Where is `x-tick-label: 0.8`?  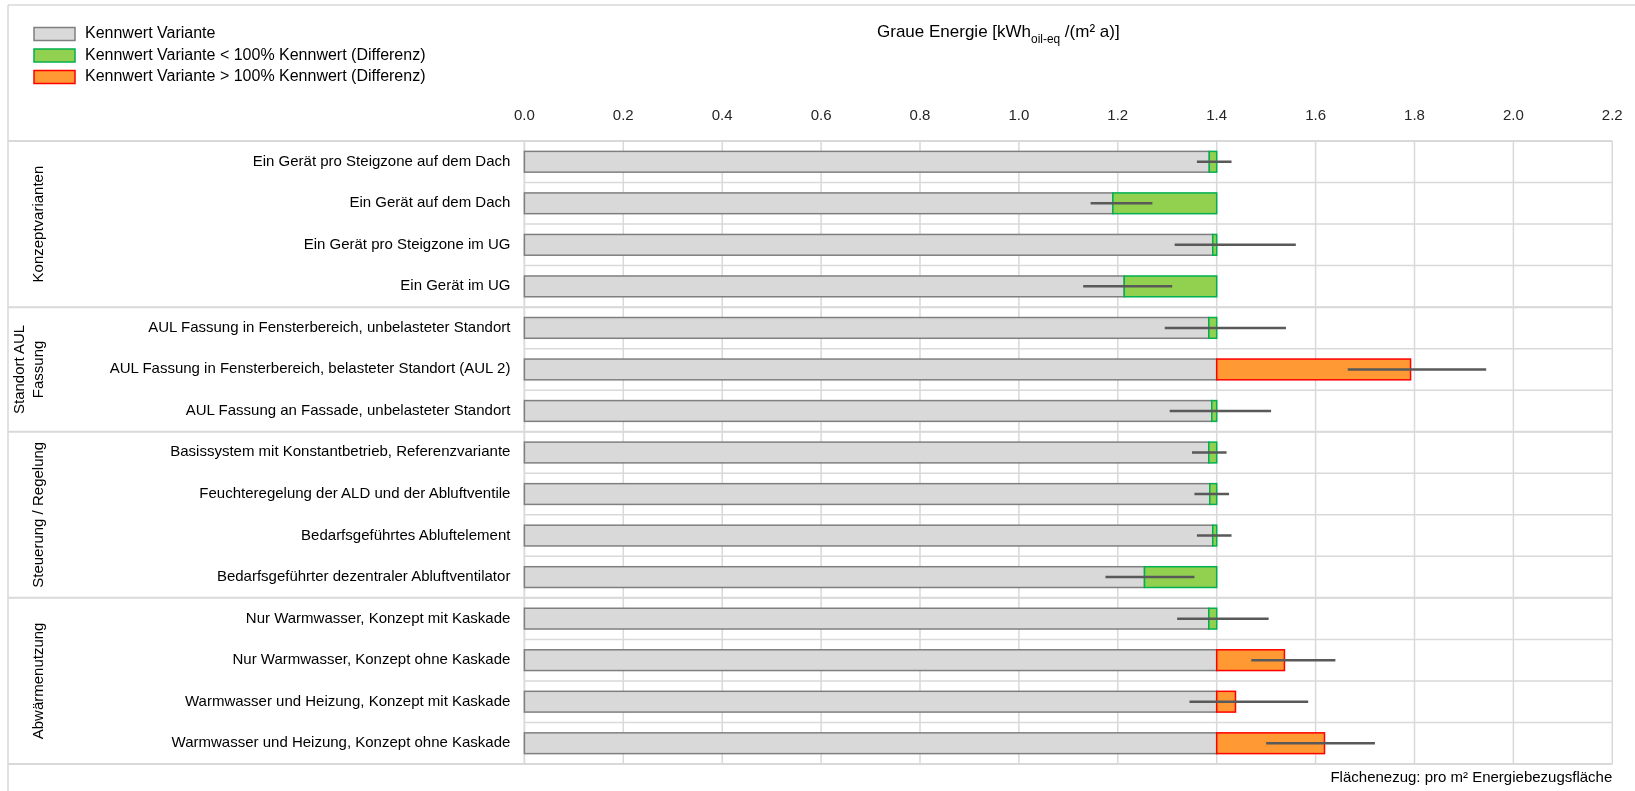
x-tick-label: 0.8 is located at coordinates (920, 114).